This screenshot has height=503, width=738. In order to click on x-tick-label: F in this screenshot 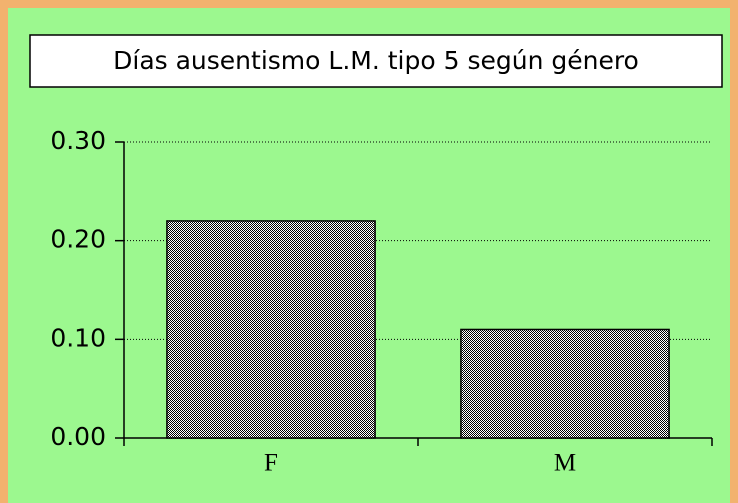, I will do `click(271, 463)`.